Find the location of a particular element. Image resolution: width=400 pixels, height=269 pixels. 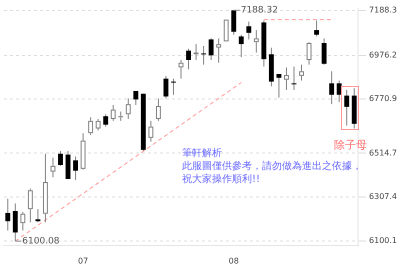

x-tick-label: 07 is located at coordinates (83, 261).